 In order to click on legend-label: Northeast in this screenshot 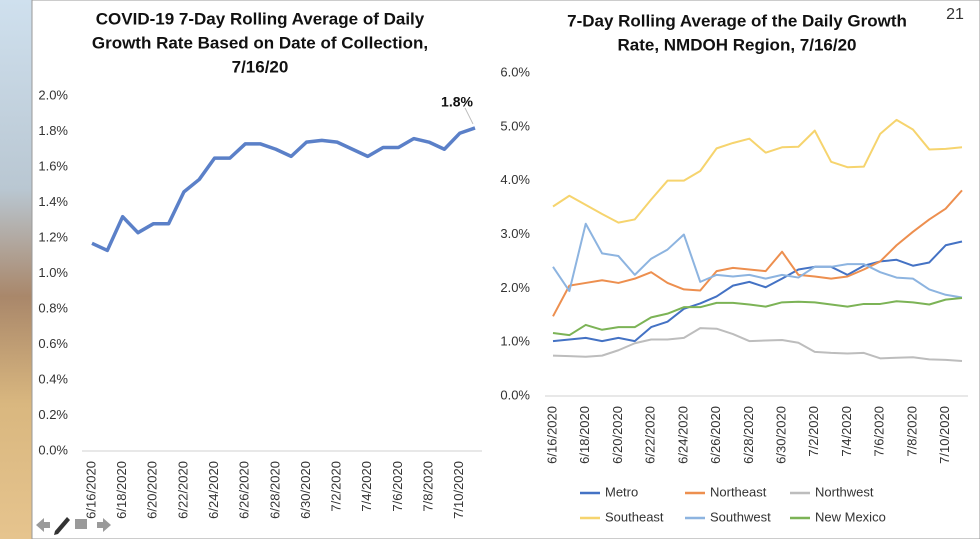, I will do `click(738, 491)`.